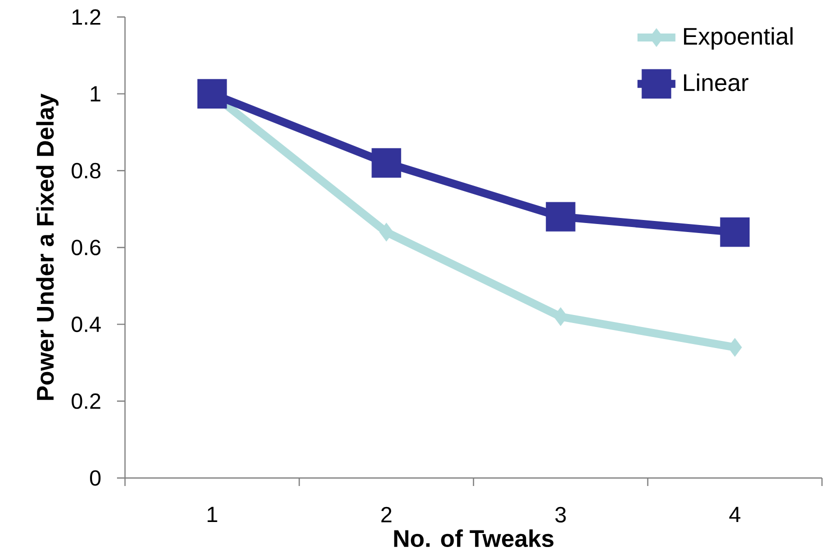  I want to click on y-tick-label: 0.8, so click(86, 170).